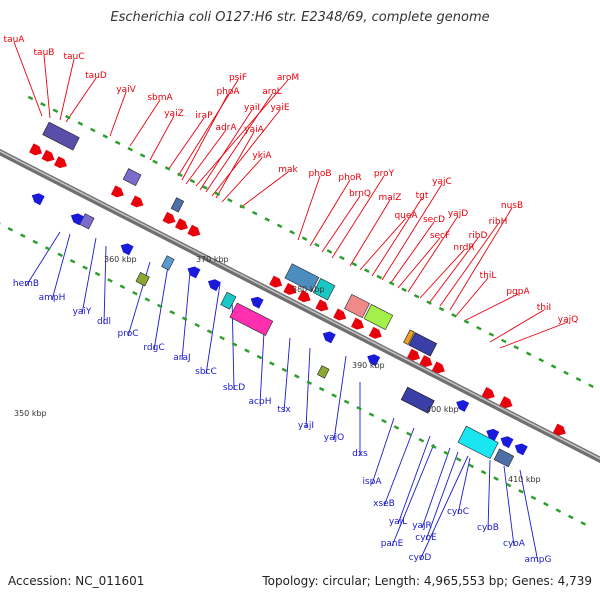 This screenshot has height=600, width=600. What do you see at coordinates (206, 372) in the screenshot?
I see `reverse-gene-label: sbcC` at bounding box center [206, 372].